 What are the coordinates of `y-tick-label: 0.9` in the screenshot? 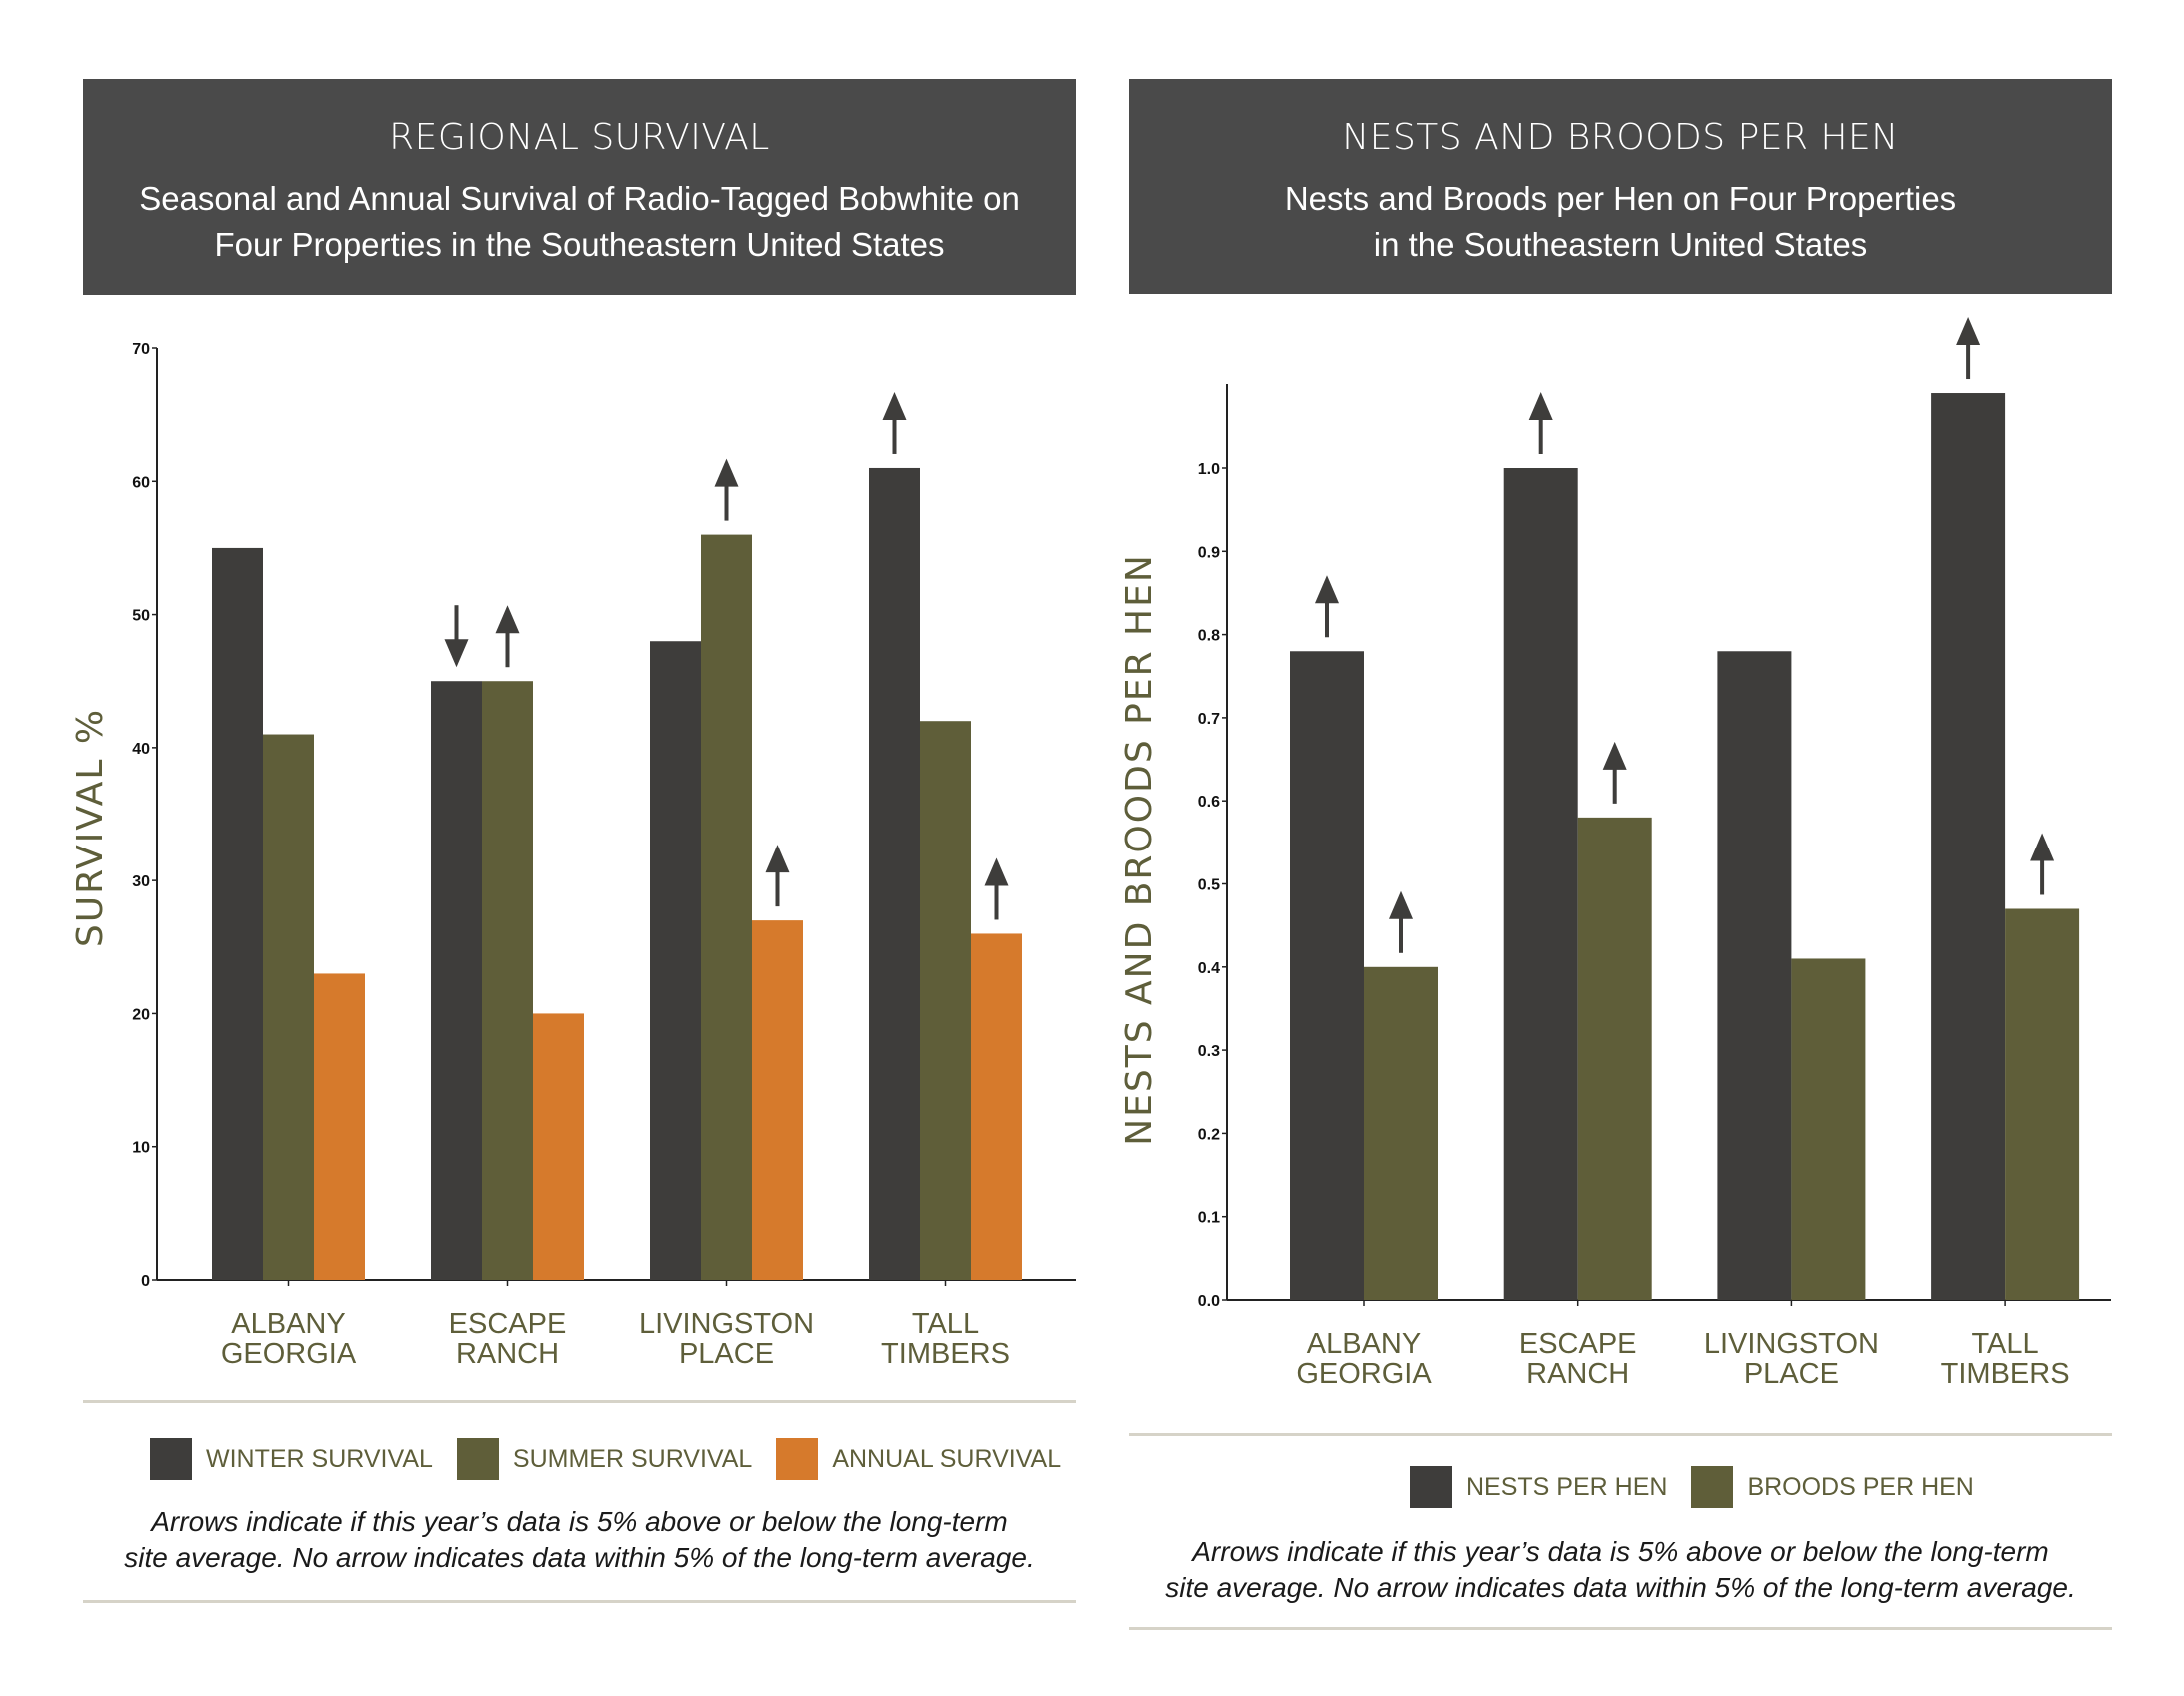 It's located at (1209, 552).